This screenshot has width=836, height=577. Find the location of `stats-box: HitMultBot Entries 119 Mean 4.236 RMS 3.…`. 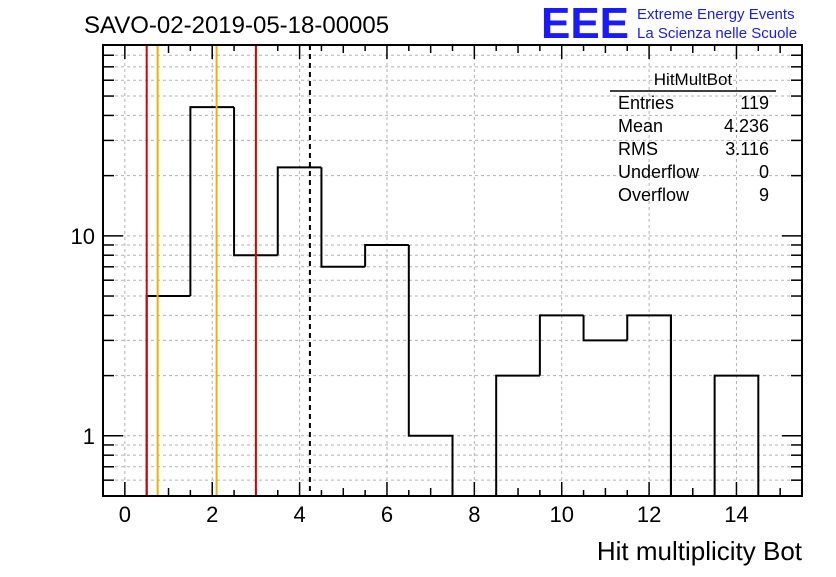

stats-box: HitMultBot Entries 119 Mean 4.236 RMS 3.… is located at coordinates (693, 137).